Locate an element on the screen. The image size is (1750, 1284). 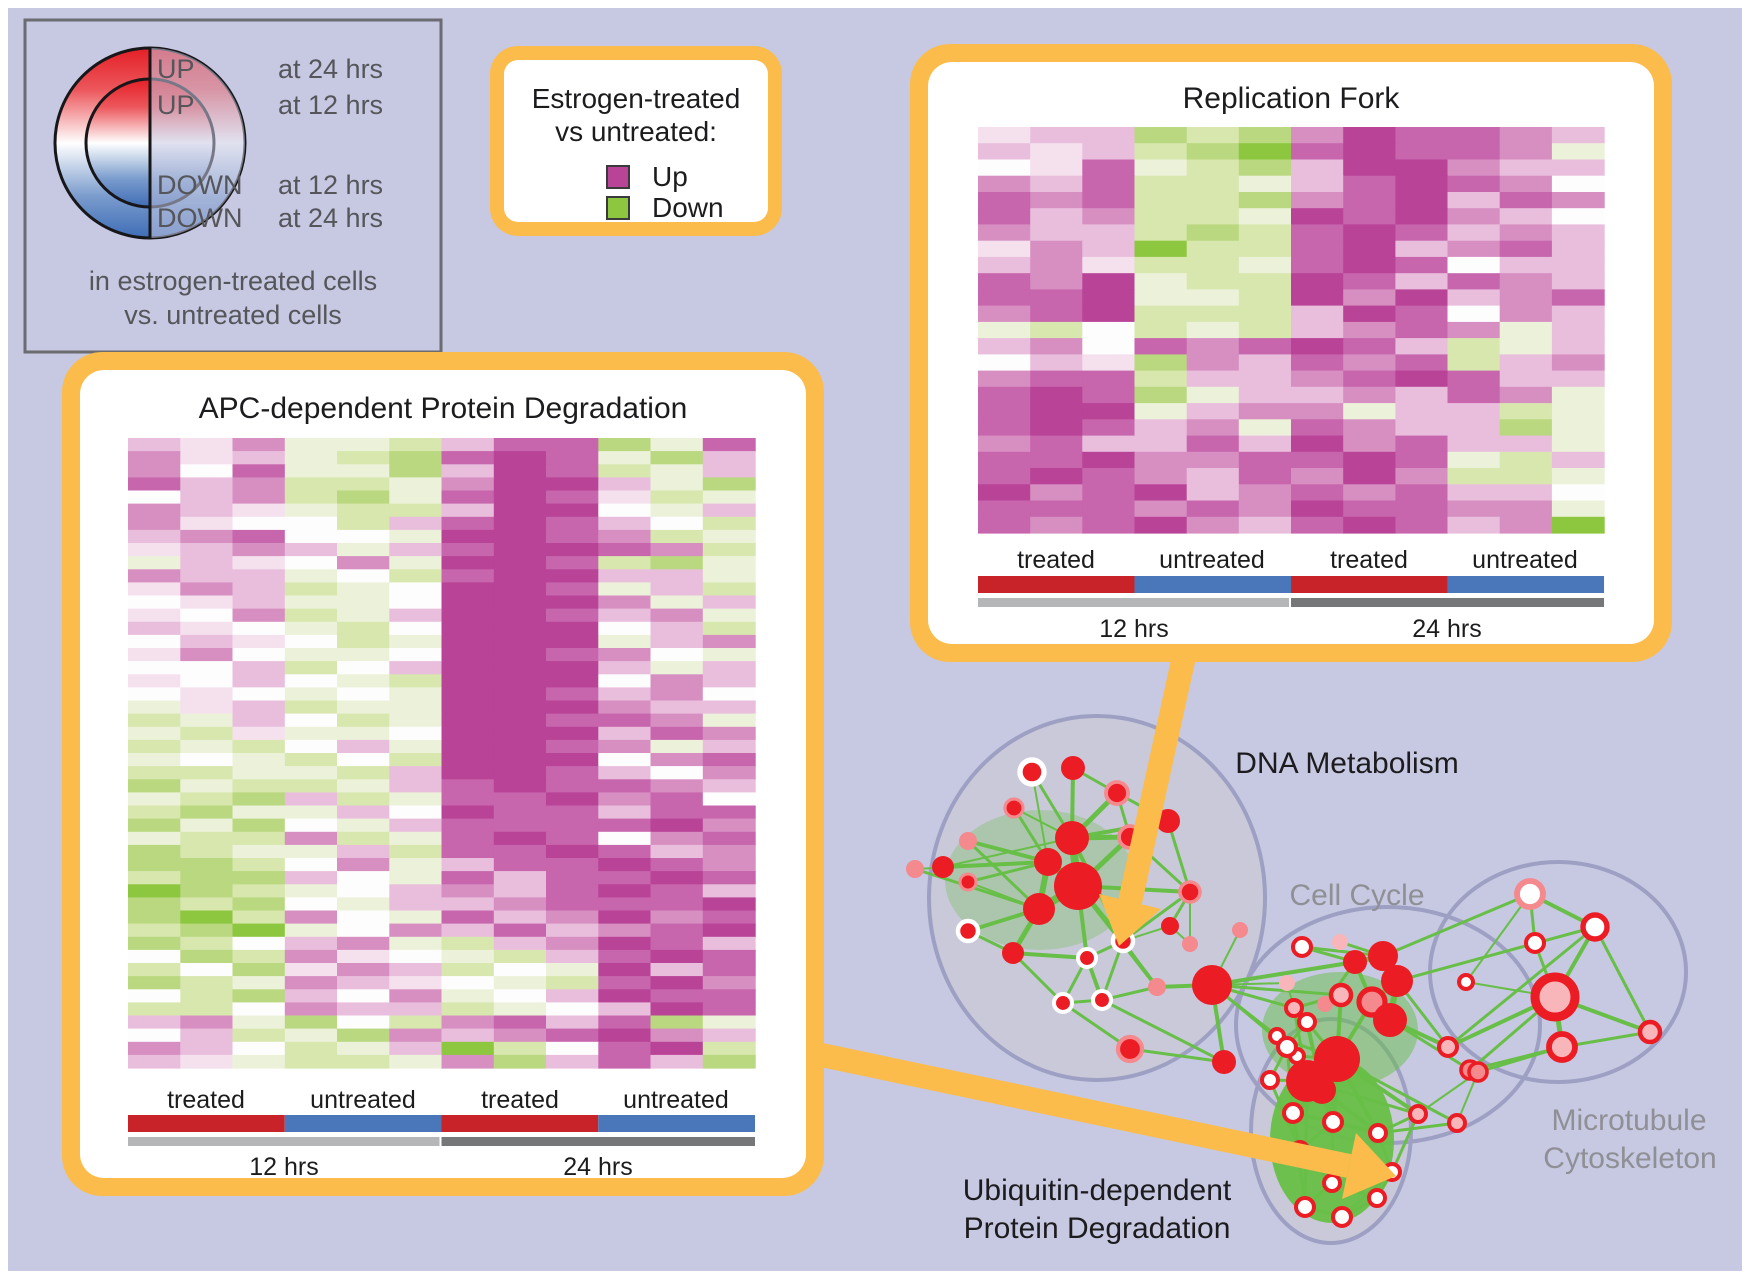
label-at-12: at 12 hrs is located at coordinates (330, 105).